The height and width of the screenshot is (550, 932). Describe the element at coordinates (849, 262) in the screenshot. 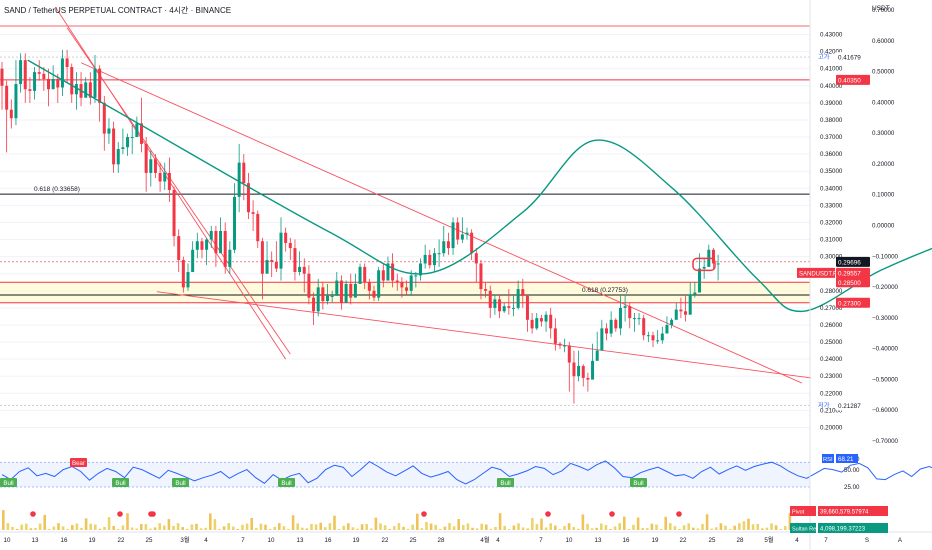

I see `last-price-tag: 0.29696` at that location.